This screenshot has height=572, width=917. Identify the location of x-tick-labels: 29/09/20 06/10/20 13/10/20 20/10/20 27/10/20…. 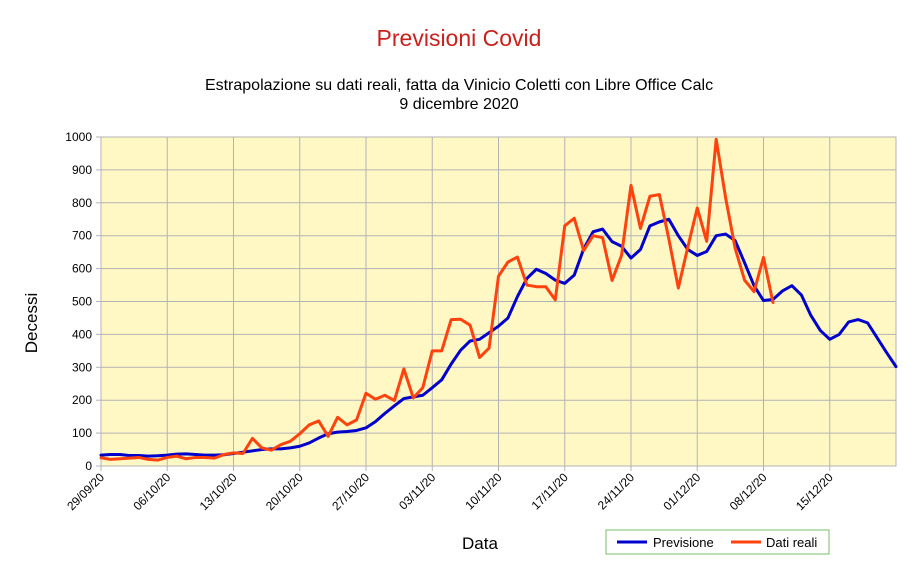
(450, 491).